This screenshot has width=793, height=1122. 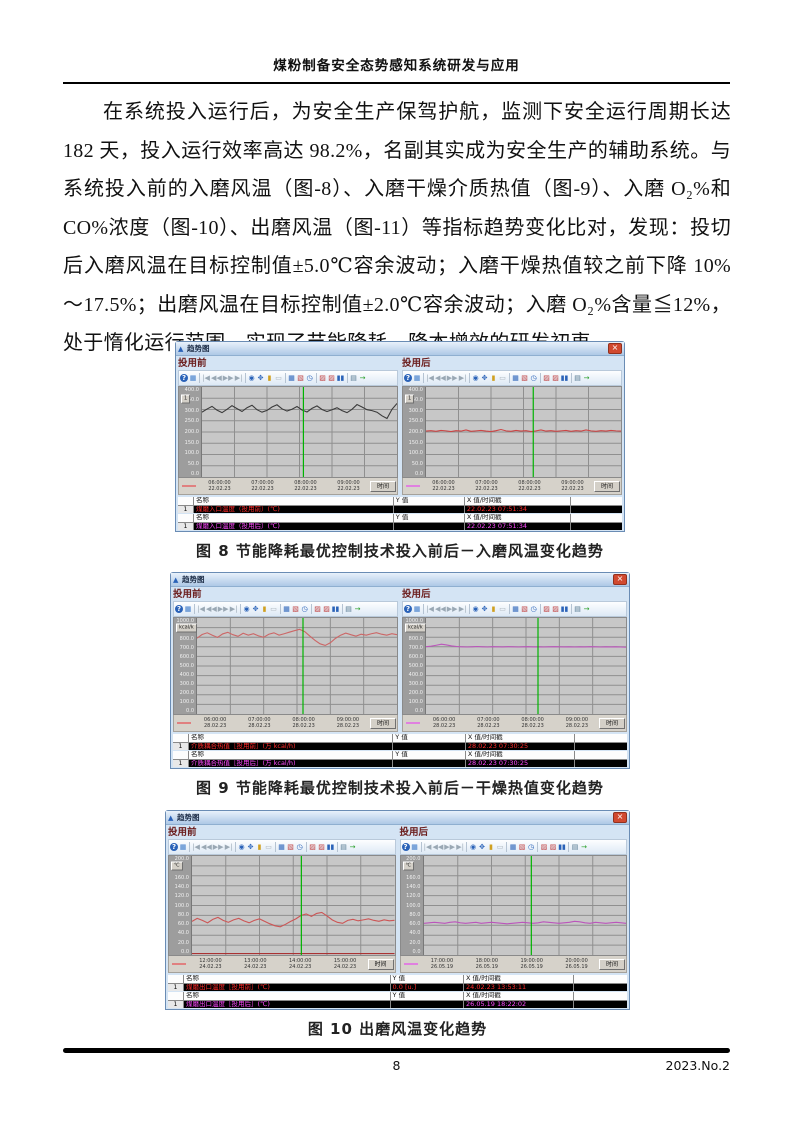 What do you see at coordinates (400, 746) in the screenshot?
I see `legend-data-row: 1 介质耦合热值［投用前］(万 kcal/h) 28.02.23 07:30:25` at bounding box center [400, 746].